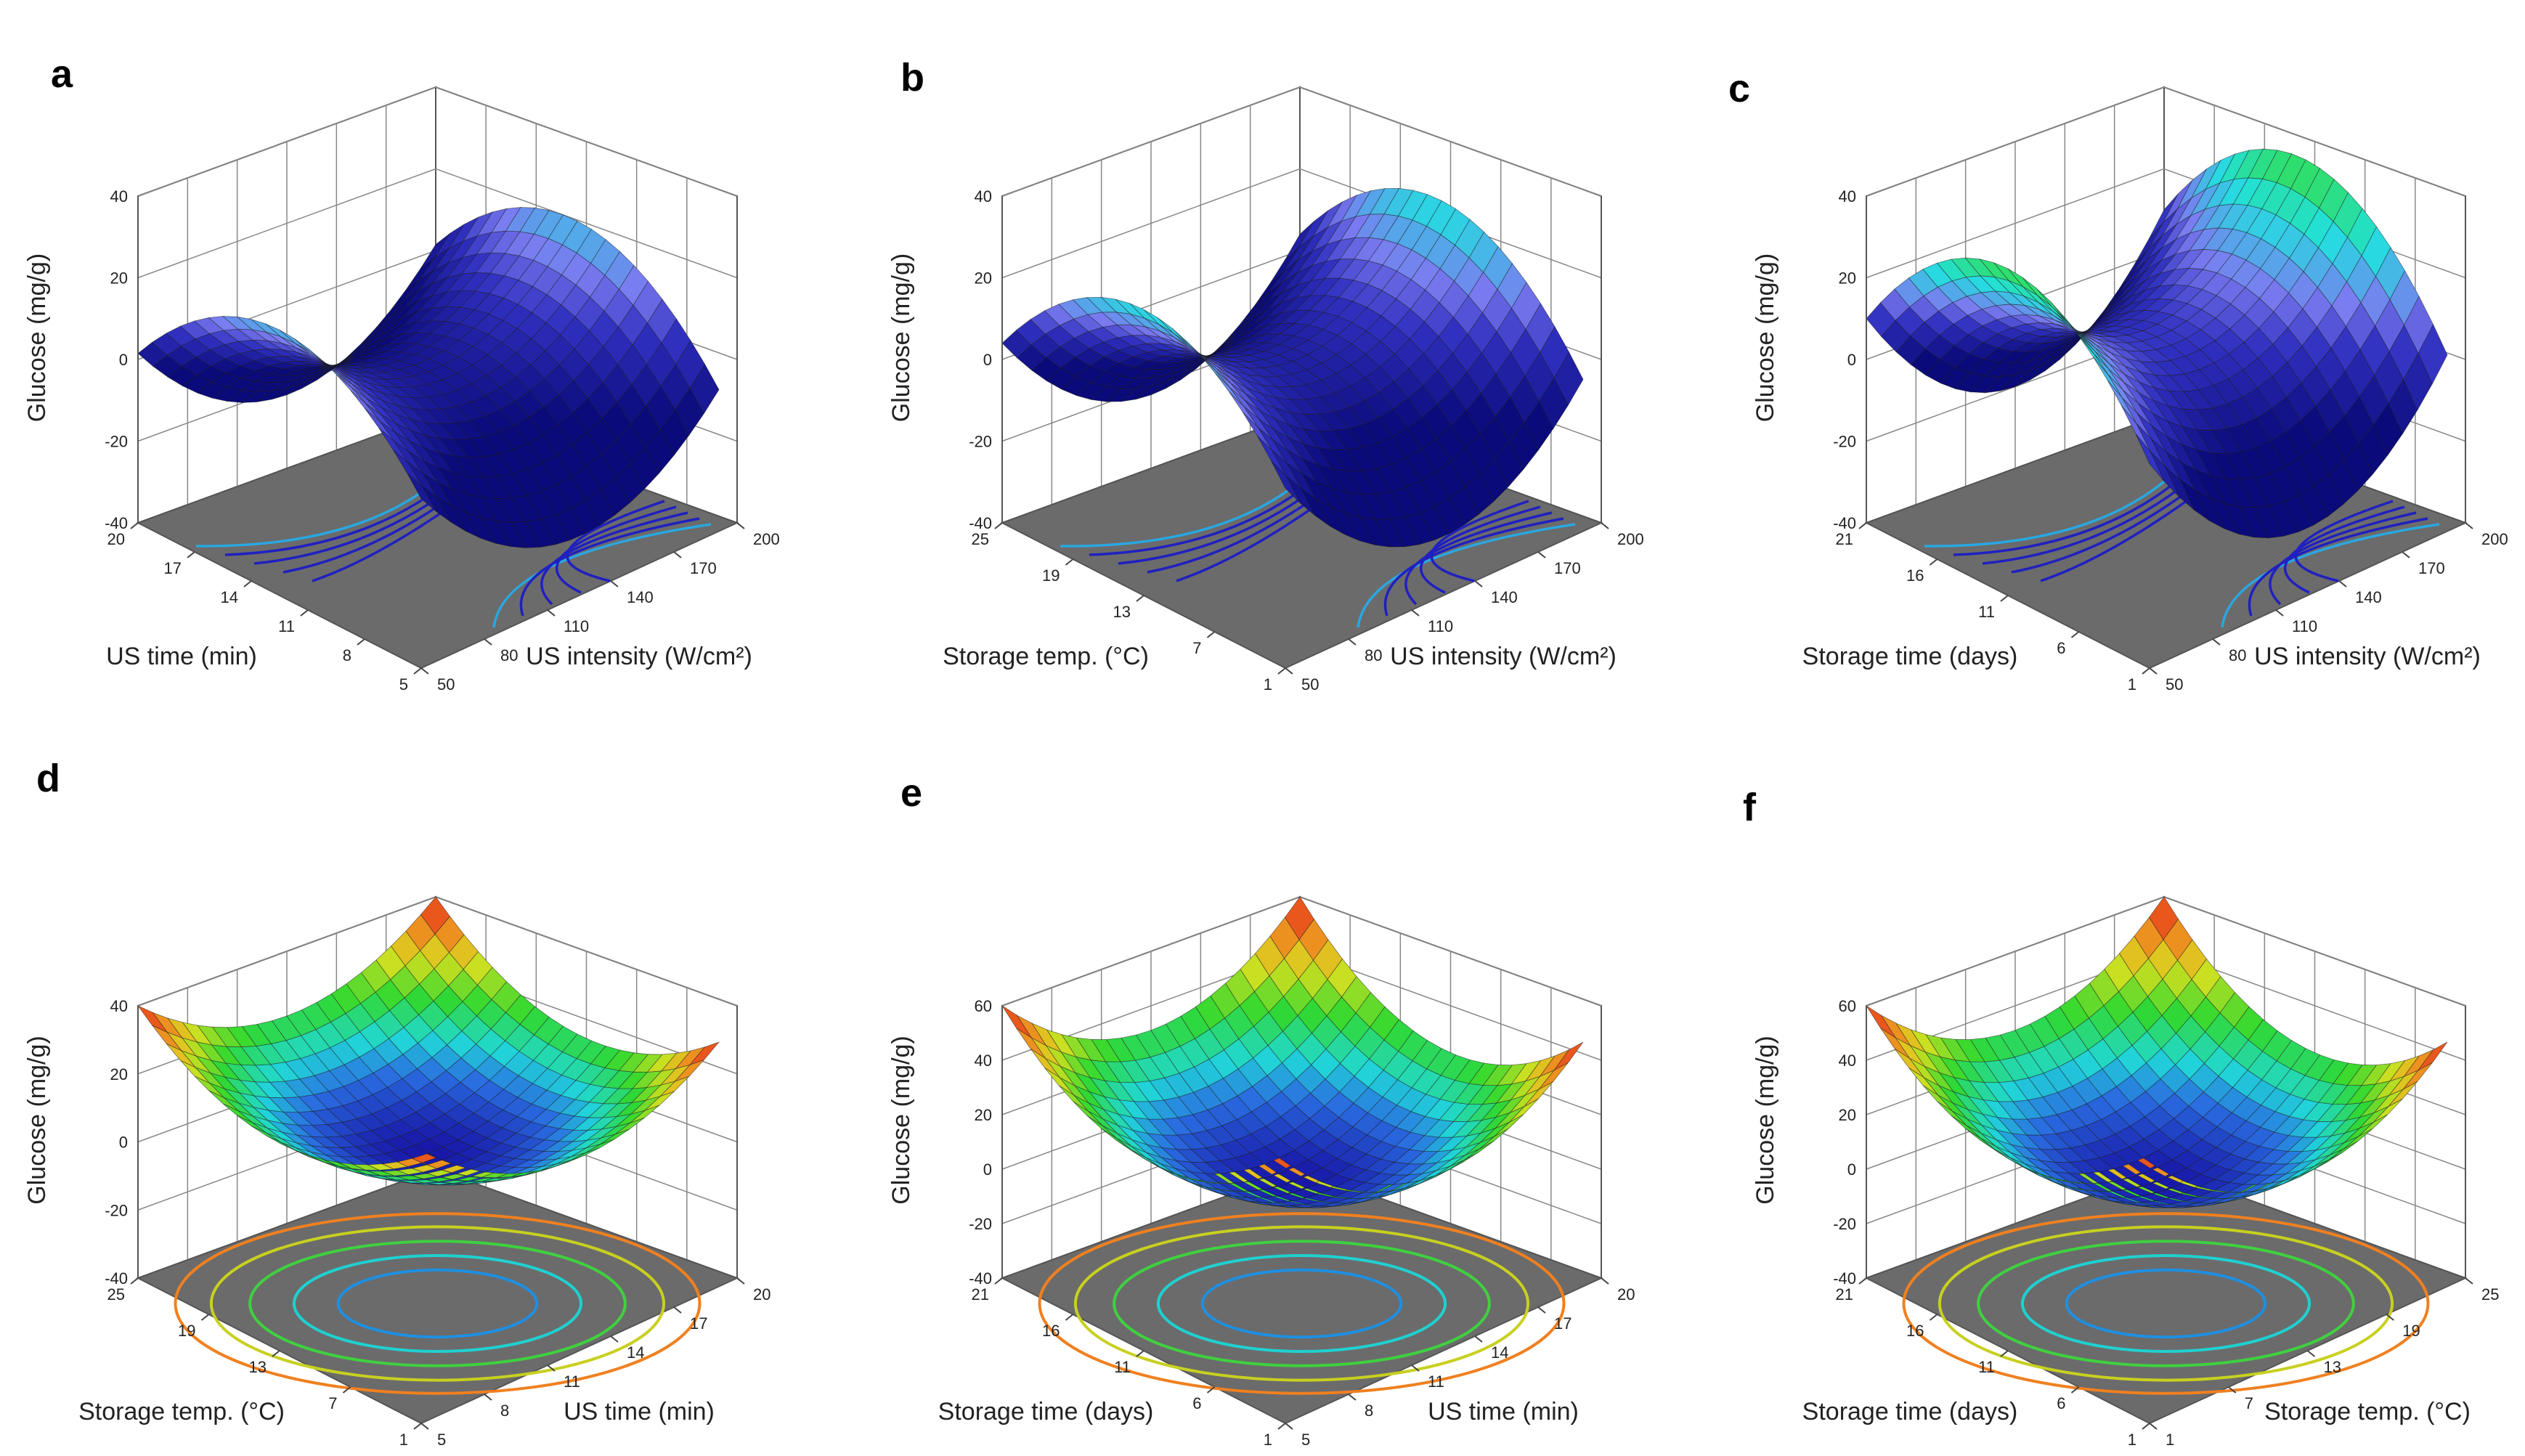 The height and width of the screenshot is (1456, 2525). What do you see at coordinates (1847, 1006) in the screenshot?
I see `z-tick-label: 60` at bounding box center [1847, 1006].